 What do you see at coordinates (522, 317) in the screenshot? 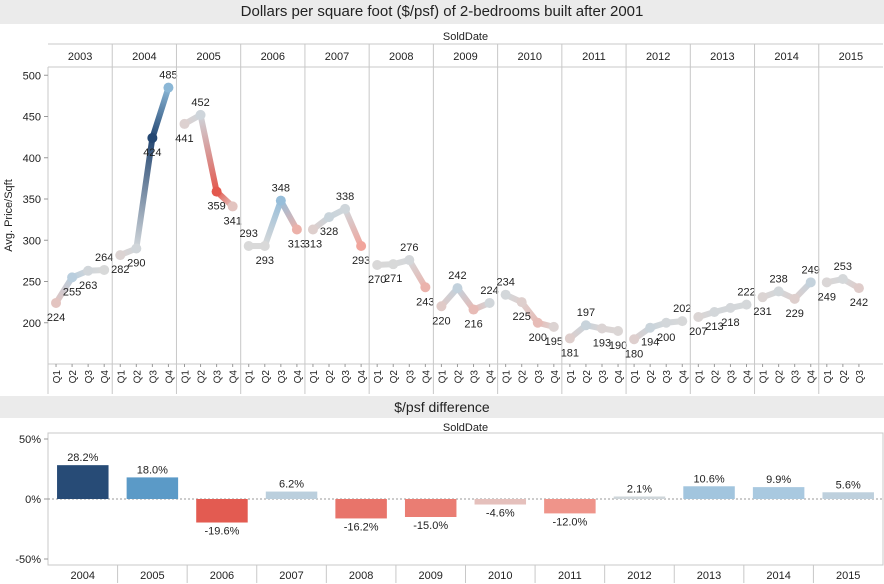
I see `data-label: 225` at bounding box center [522, 317].